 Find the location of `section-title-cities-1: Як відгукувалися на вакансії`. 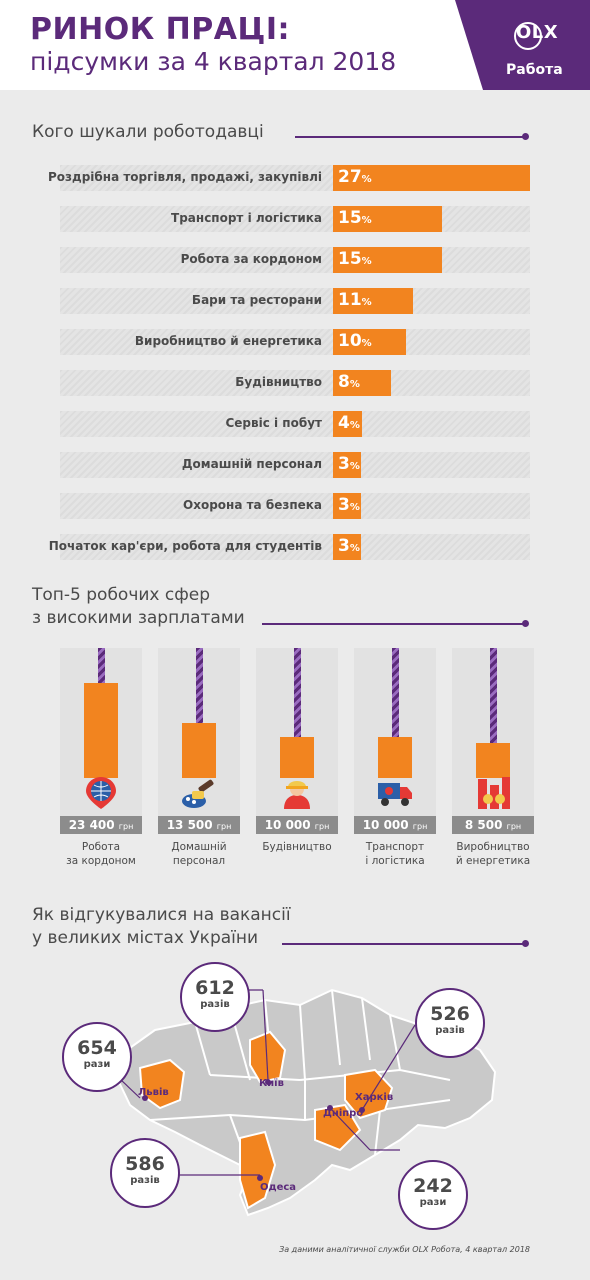

section-title-cities-1: Як відгукувалися на вакансії is located at coordinates (161, 915).